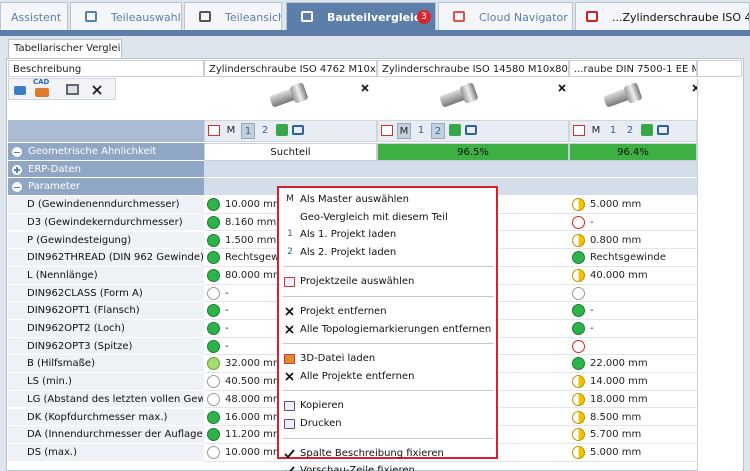  Describe the element at coordinates (387, 253) in the screenshot. I see `menu-item: 2 Als 2. Projekt laden` at that location.